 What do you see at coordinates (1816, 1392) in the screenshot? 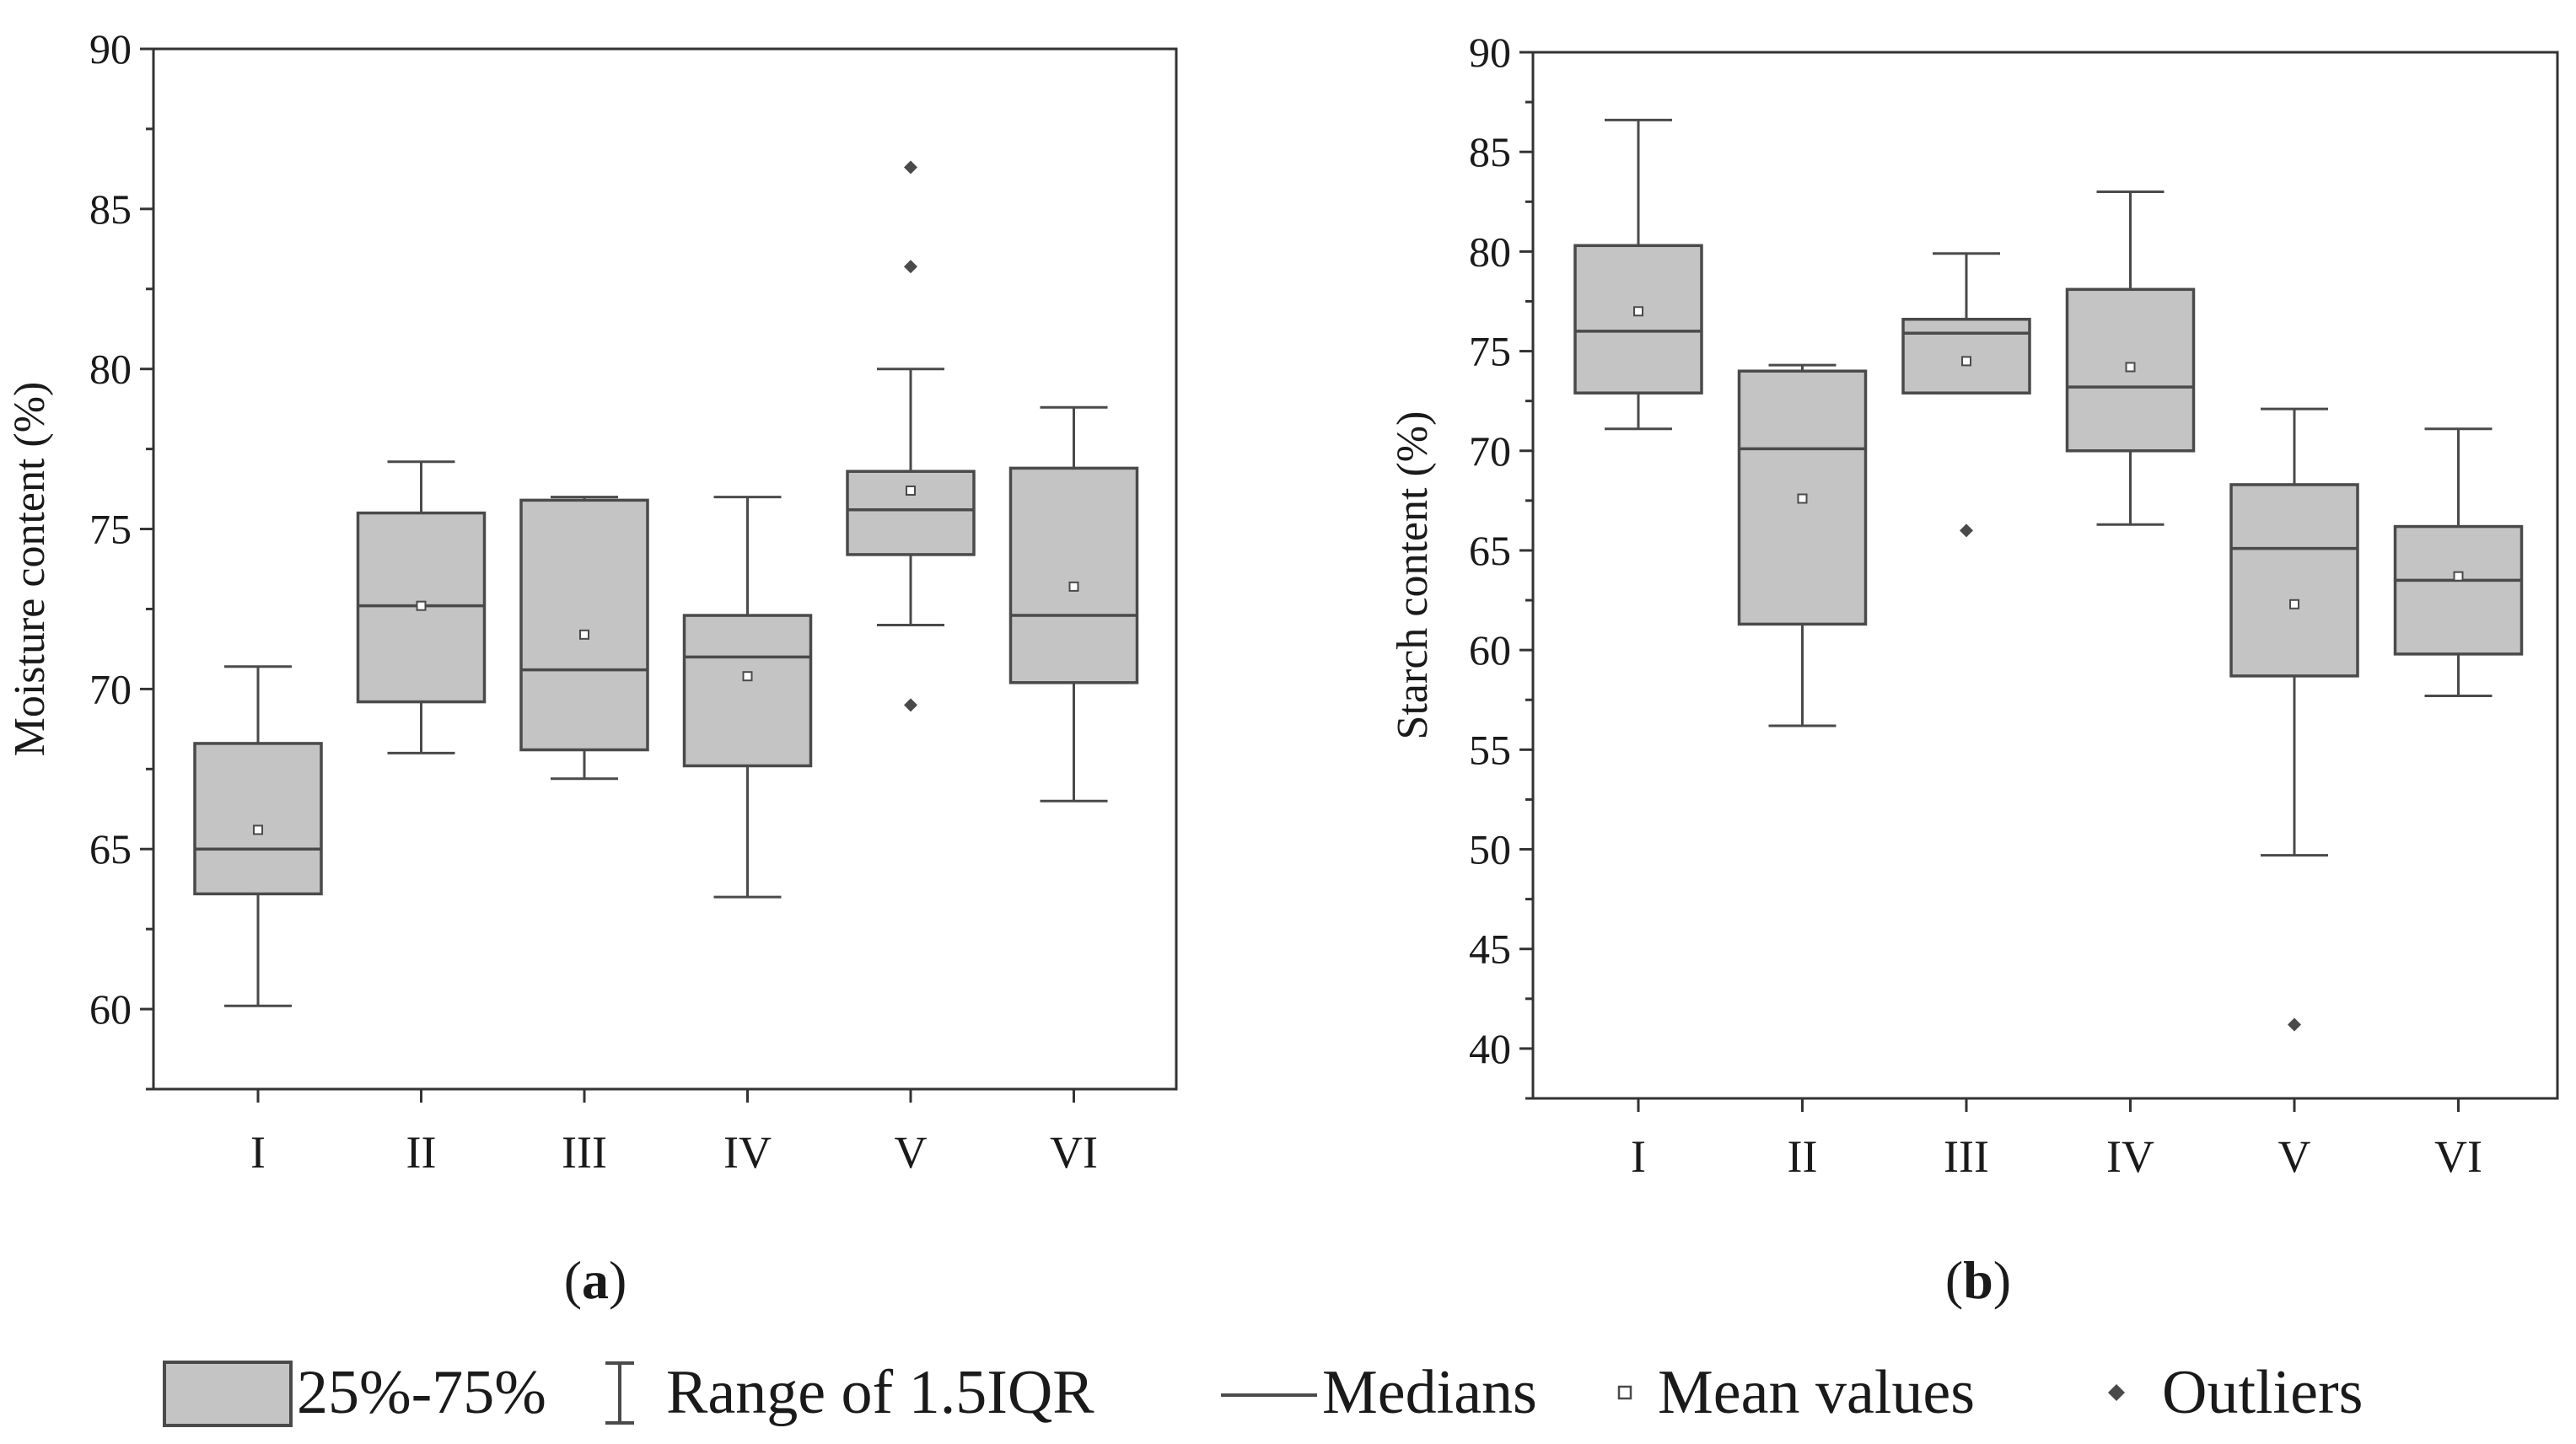
I see `legend-mean-label: Mean values` at bounding box center [1816, 1392].